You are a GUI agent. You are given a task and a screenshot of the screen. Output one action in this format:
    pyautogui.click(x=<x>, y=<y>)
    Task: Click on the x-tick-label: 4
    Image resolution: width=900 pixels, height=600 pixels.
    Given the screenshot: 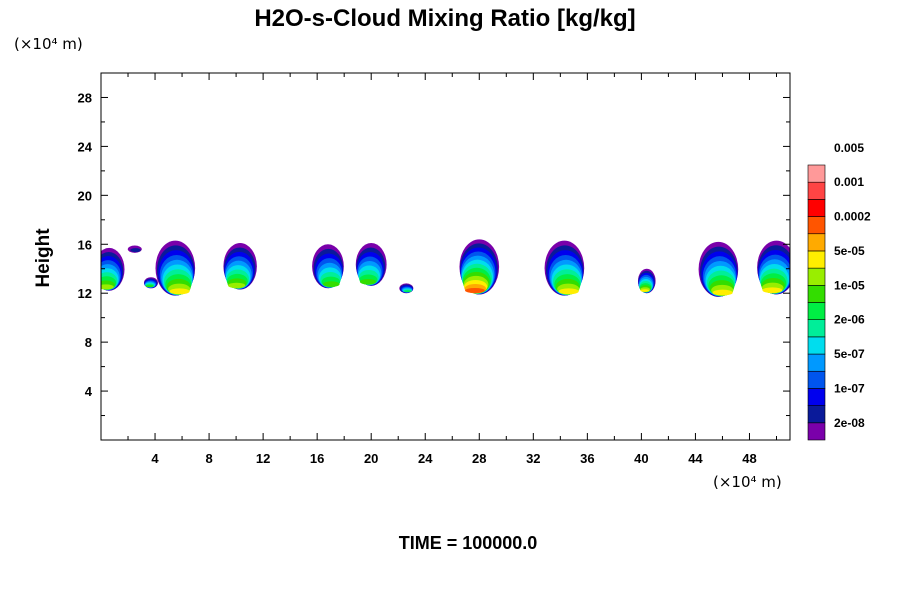 What is the action you would take?
    pyautogui.click(x=155, y=458)
    